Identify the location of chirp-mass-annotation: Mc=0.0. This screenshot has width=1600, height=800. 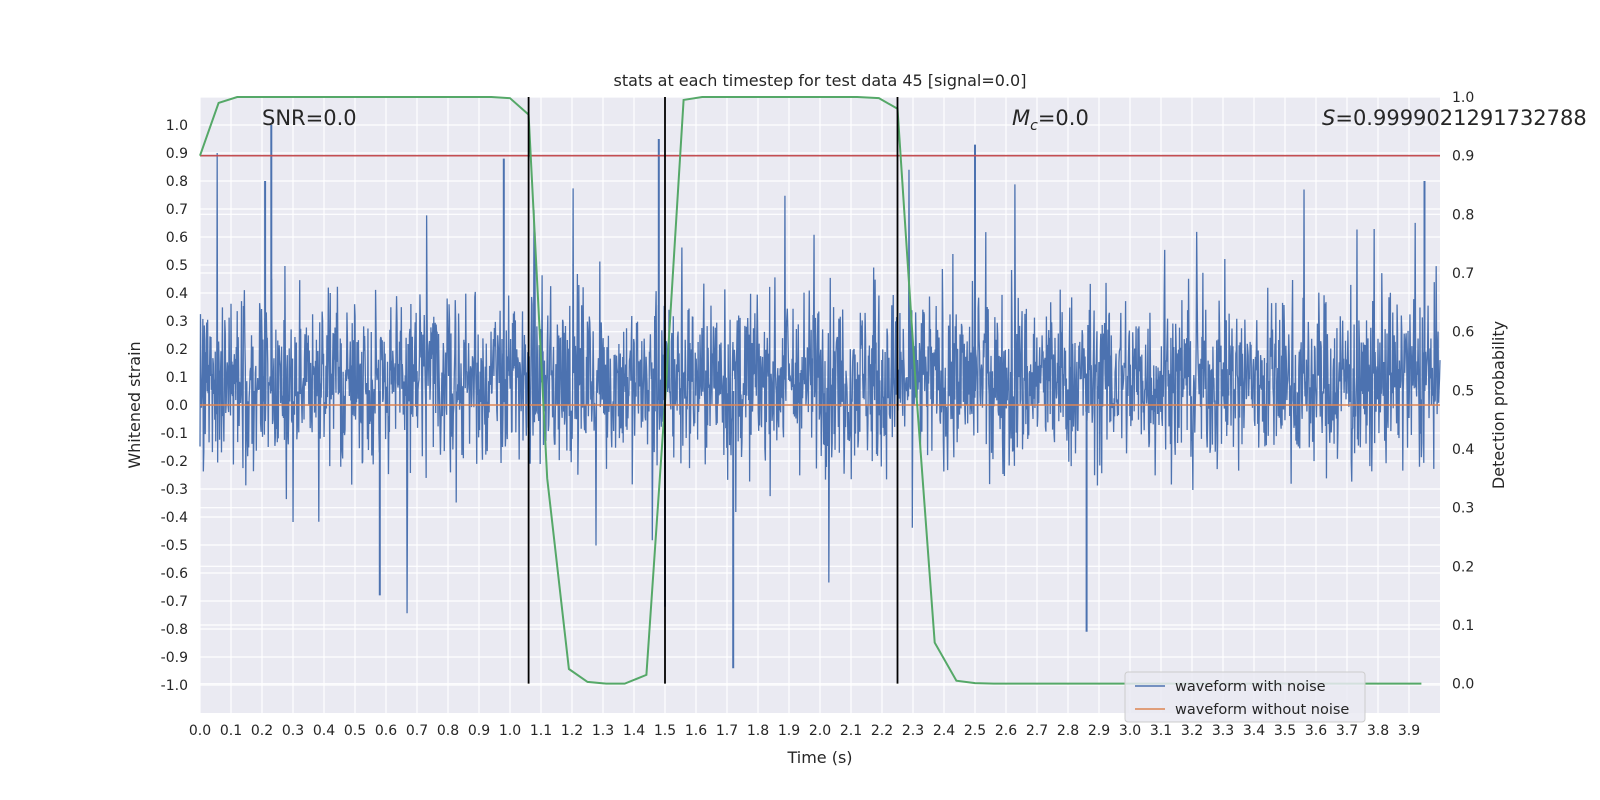
(1050, 120).